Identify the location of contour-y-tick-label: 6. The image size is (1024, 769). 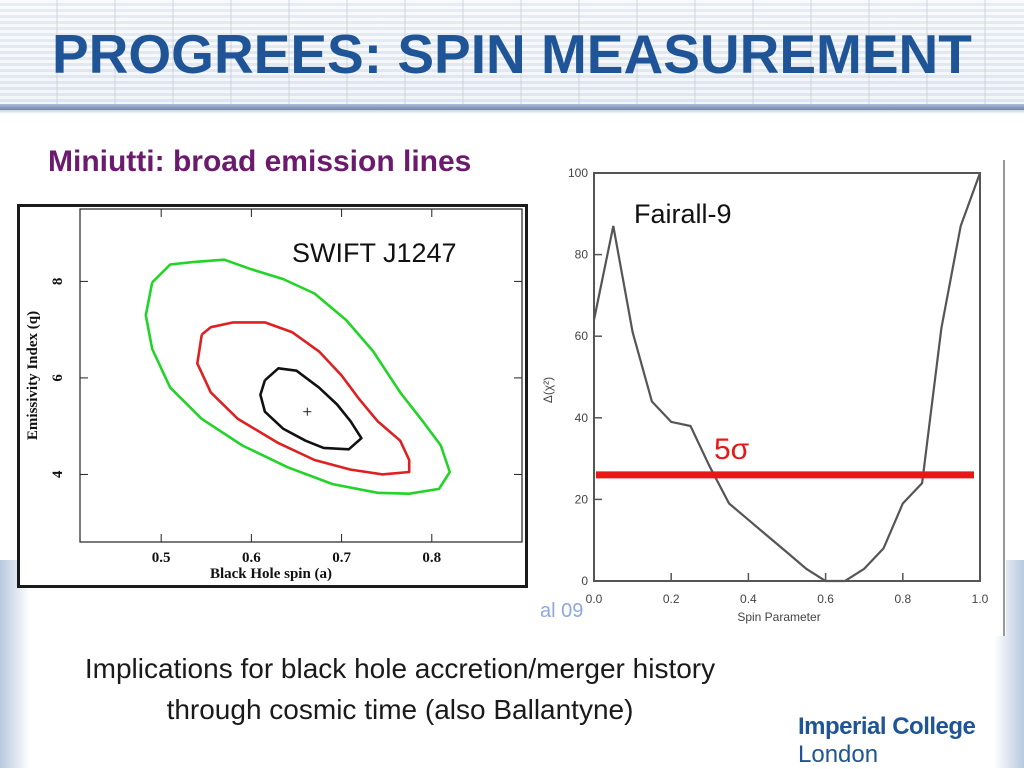
(58, 378).